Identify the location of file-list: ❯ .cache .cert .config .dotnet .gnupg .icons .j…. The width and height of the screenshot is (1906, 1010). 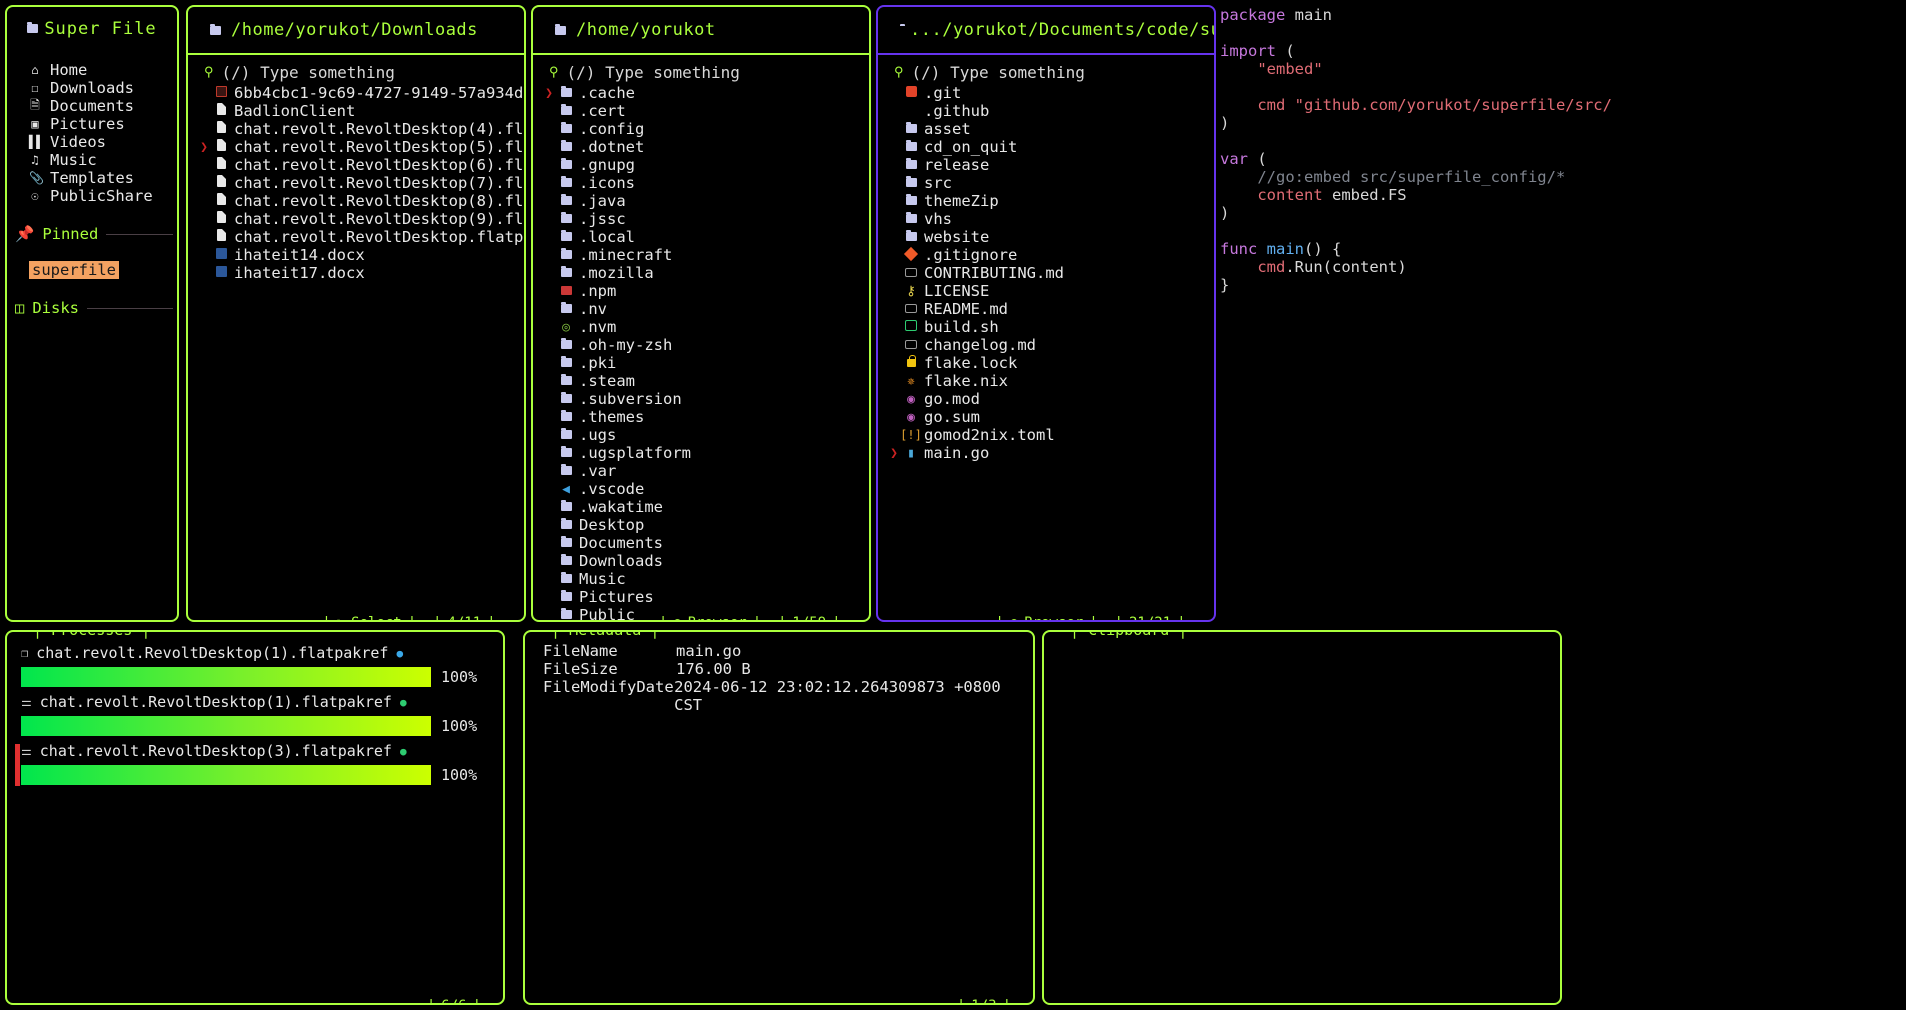
(701, 352).